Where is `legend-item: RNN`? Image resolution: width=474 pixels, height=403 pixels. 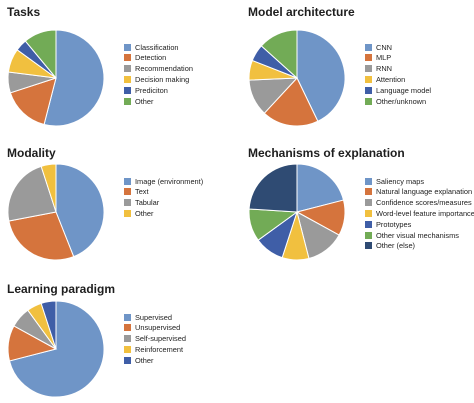
legend-item: RNN is located at coordinates (378, 69).